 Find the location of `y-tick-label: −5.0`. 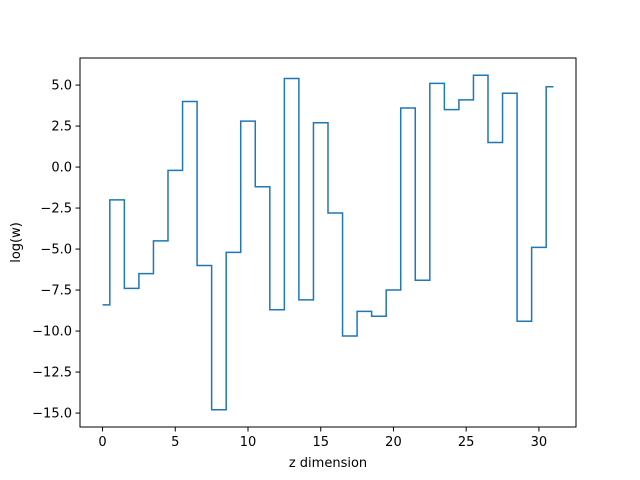

y-tick-label: −5.0 is located at coordinates (56, 250).